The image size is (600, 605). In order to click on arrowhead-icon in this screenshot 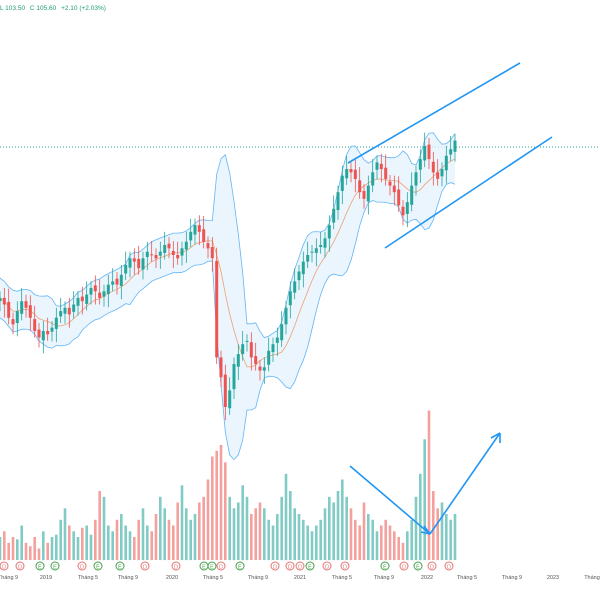, I will do `click(495, 437)`.